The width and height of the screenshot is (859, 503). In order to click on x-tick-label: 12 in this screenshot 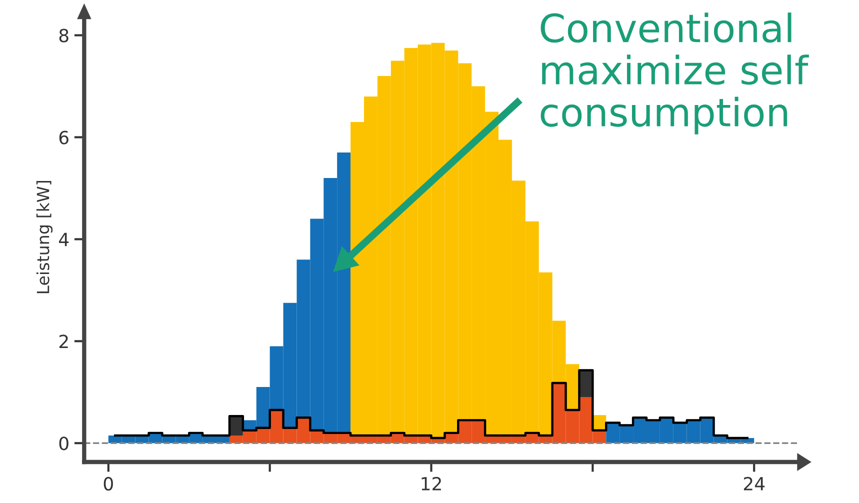, I will do `click(431, 483)`.